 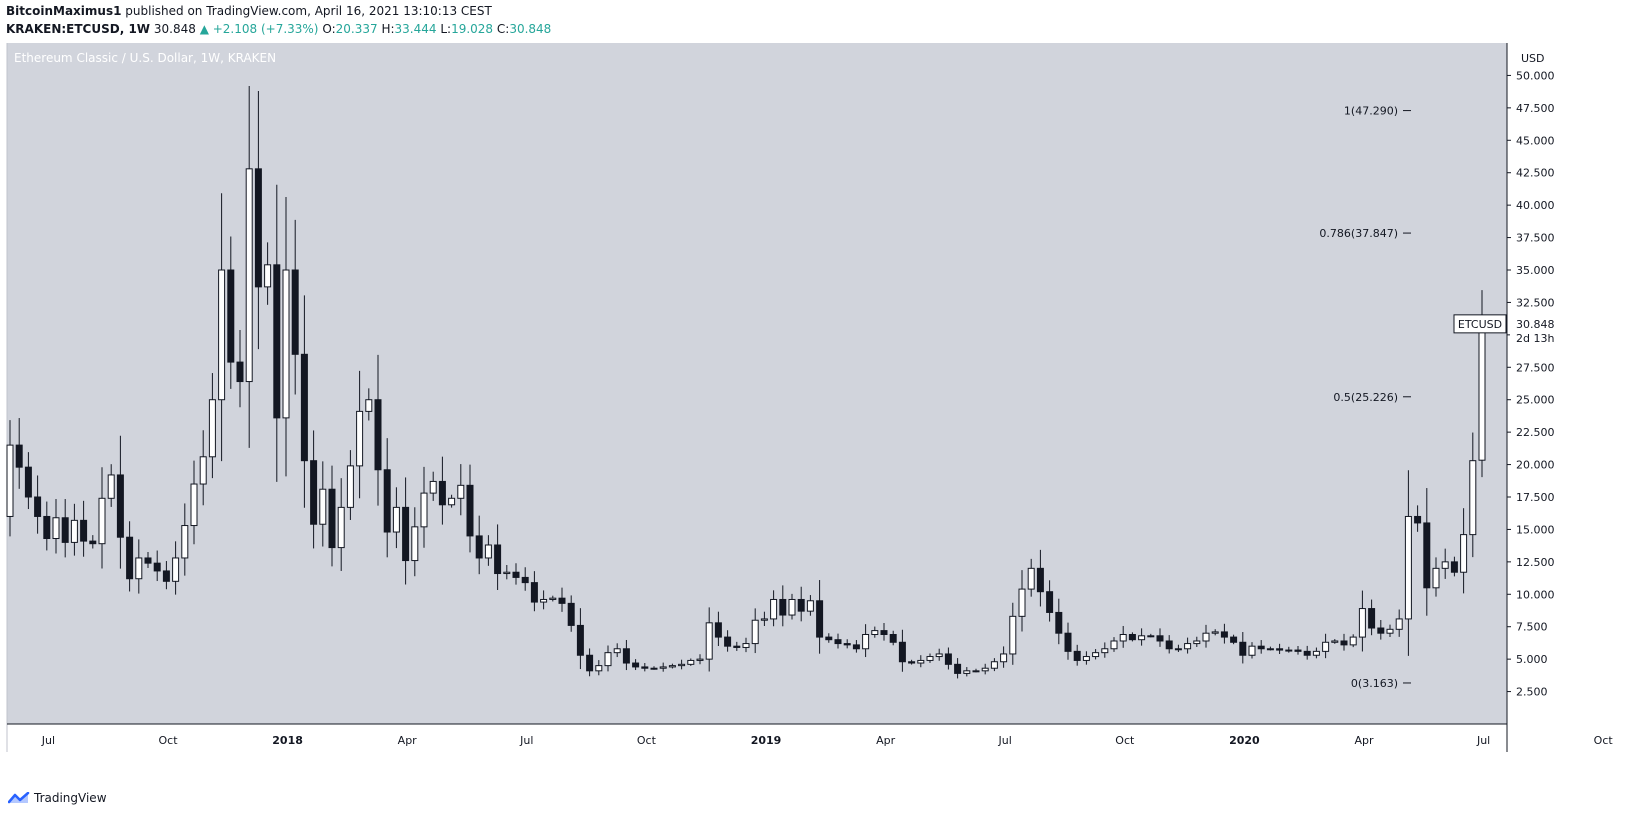 I want to click on last-value: 30.848, so click(x=174, y=29).